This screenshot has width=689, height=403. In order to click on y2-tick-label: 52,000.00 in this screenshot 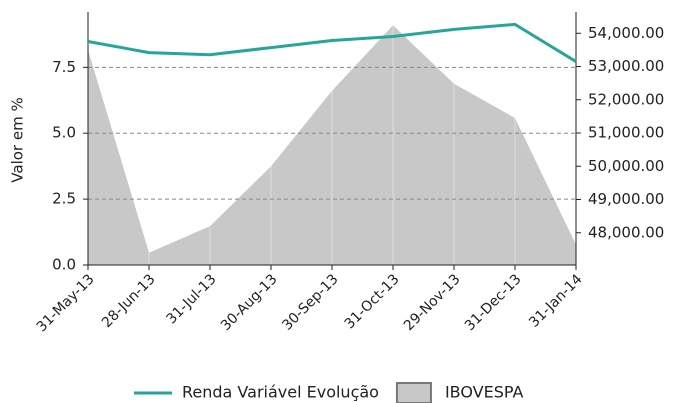, I will do `click(626, 99)`.